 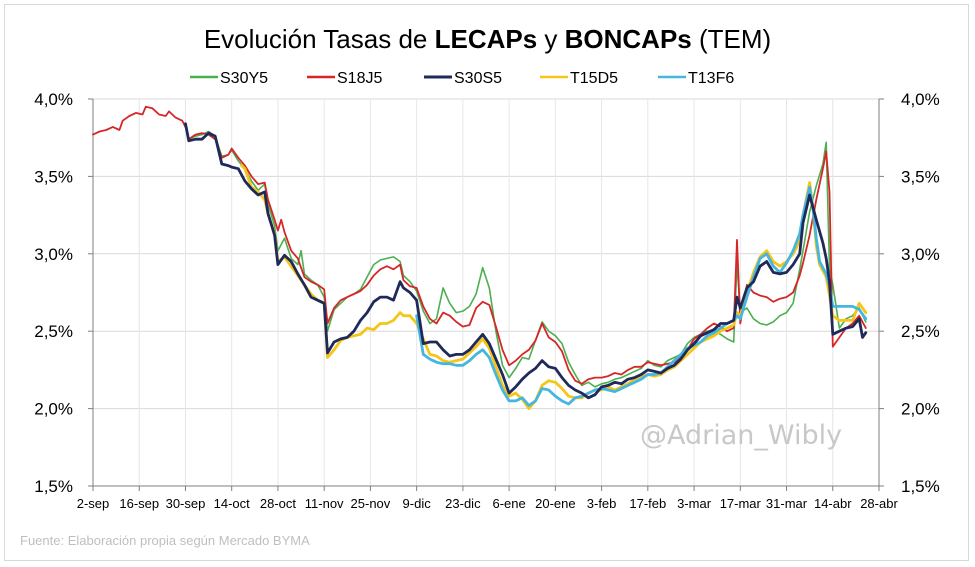 What do you see at coordinates (920, 176) in the screenshot?
I see `y-tick-label-right: 3,5%` at bounding box center [920, 176].